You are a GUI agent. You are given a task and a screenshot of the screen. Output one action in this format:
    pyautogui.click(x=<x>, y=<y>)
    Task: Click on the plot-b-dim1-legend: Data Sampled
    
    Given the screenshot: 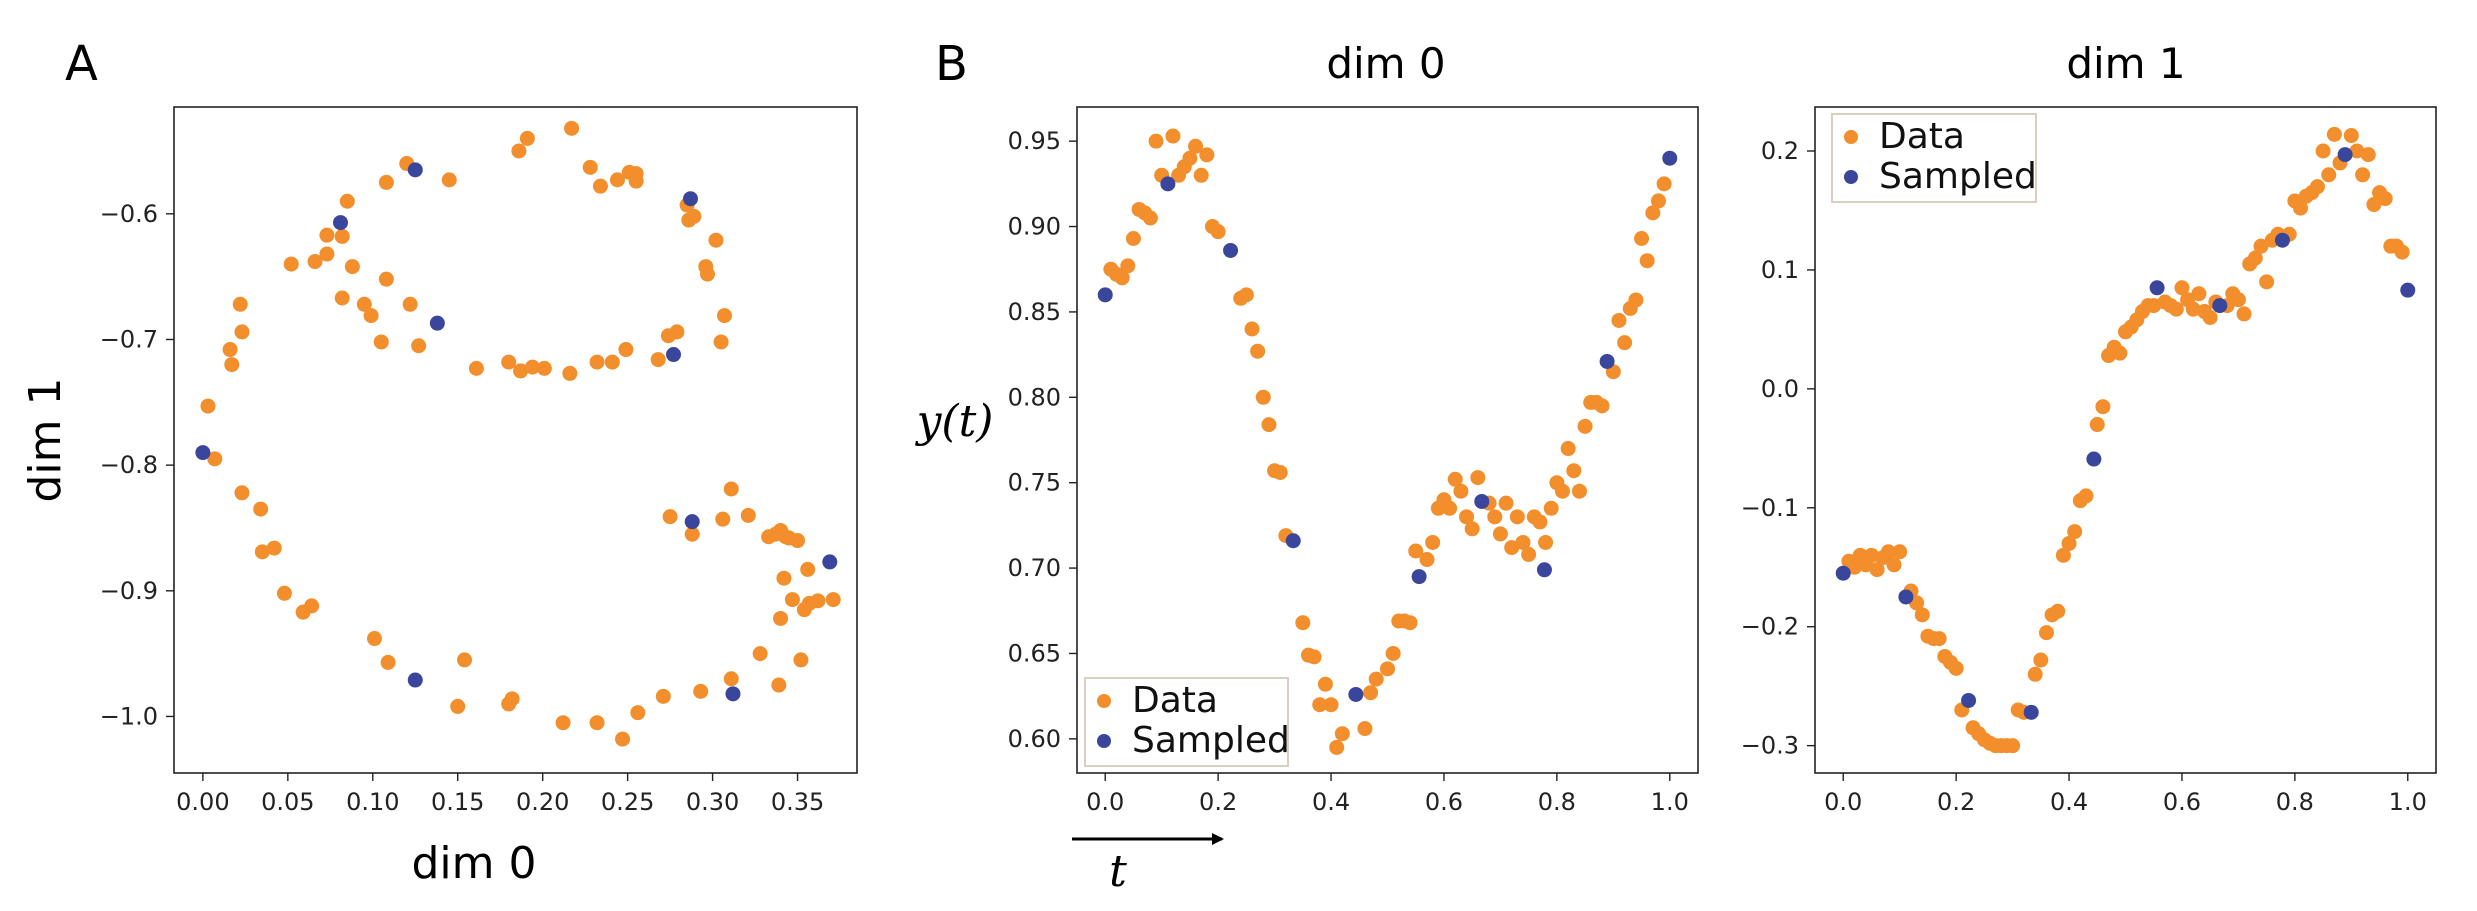 What is the action you would take?
    pyautogui.click(x=1934, y=158)
    